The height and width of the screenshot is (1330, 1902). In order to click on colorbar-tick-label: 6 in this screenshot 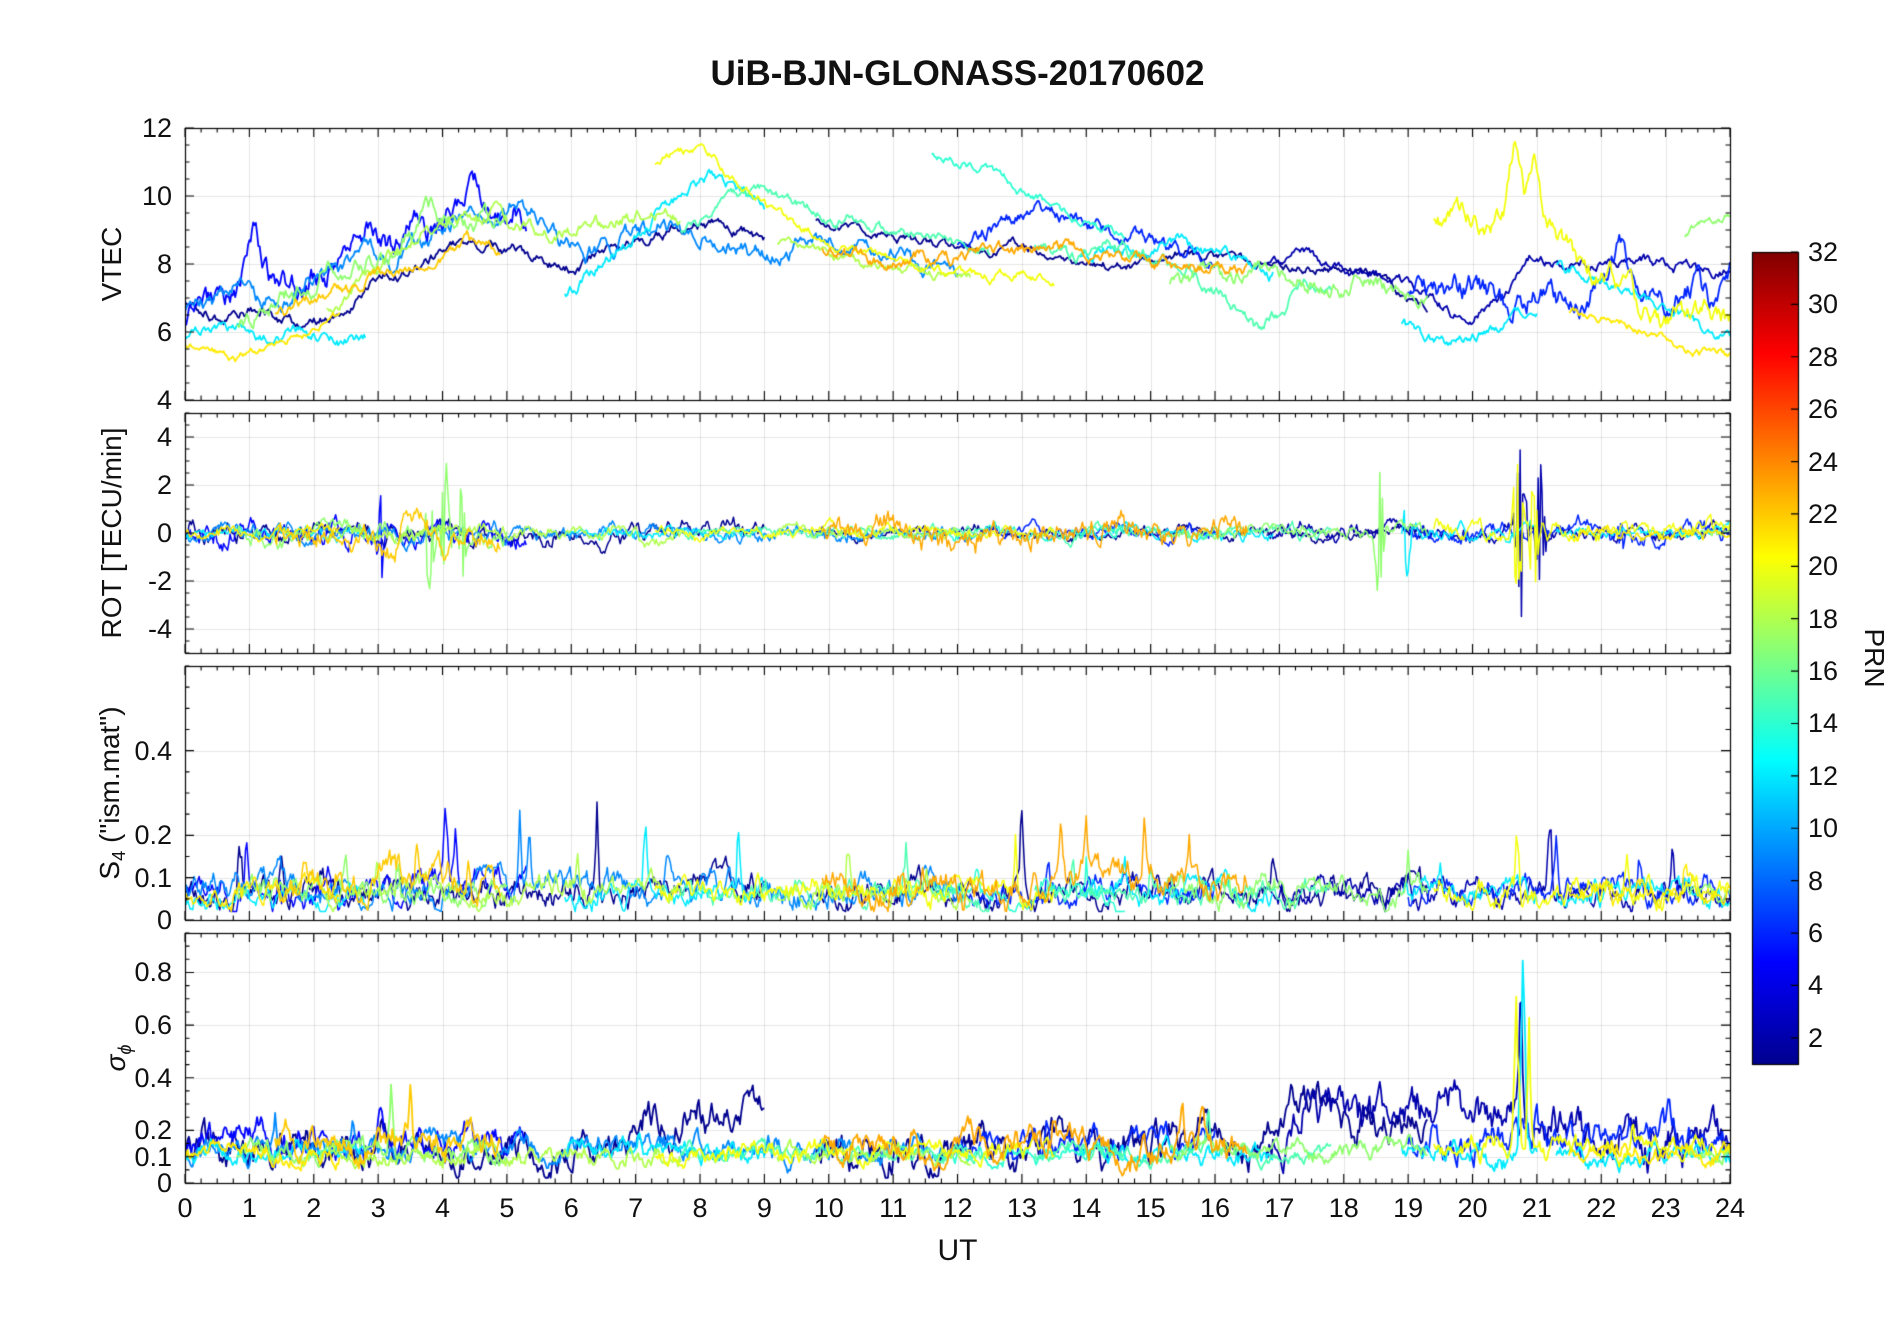, I will do `click(1816, 933)`.